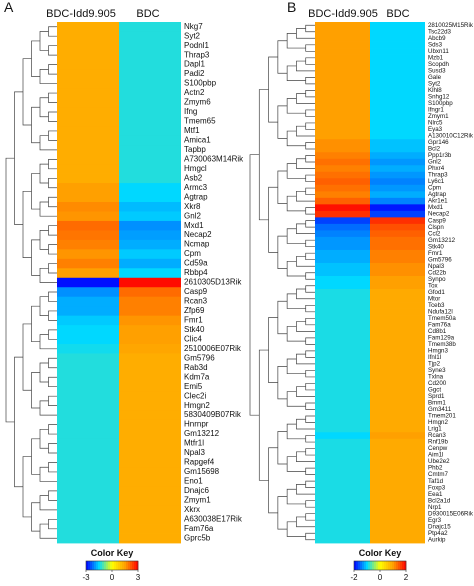 The image size is (474, 586). I want to click on row-label: Dapl1, so click(194, 64).